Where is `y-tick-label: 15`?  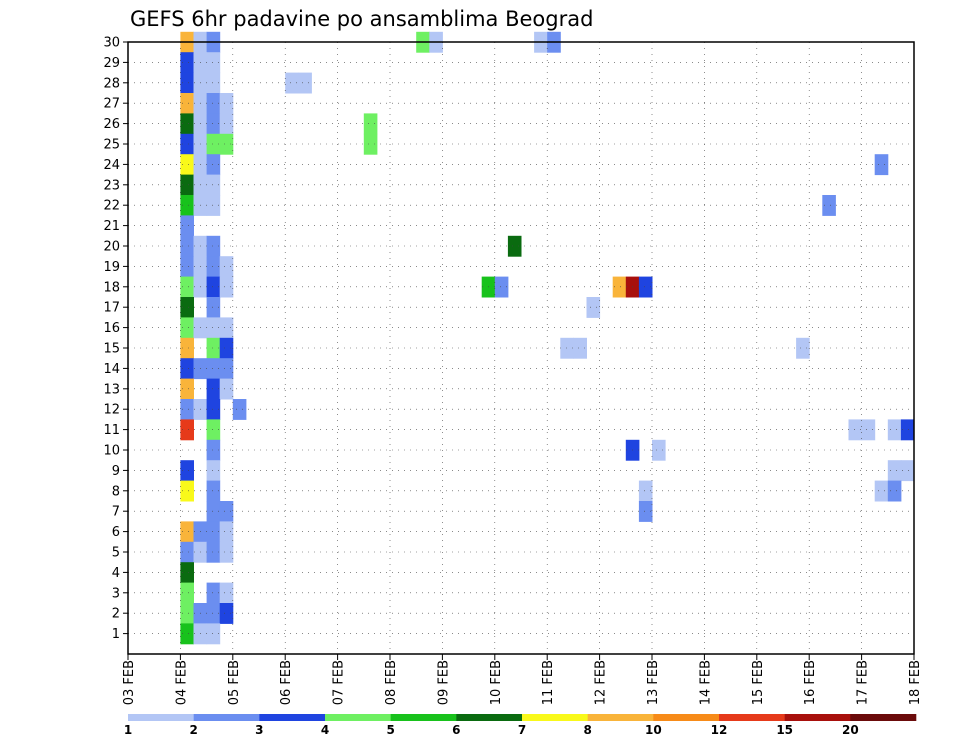 y-tick-label: 15 is located at coordinates (111, 349).